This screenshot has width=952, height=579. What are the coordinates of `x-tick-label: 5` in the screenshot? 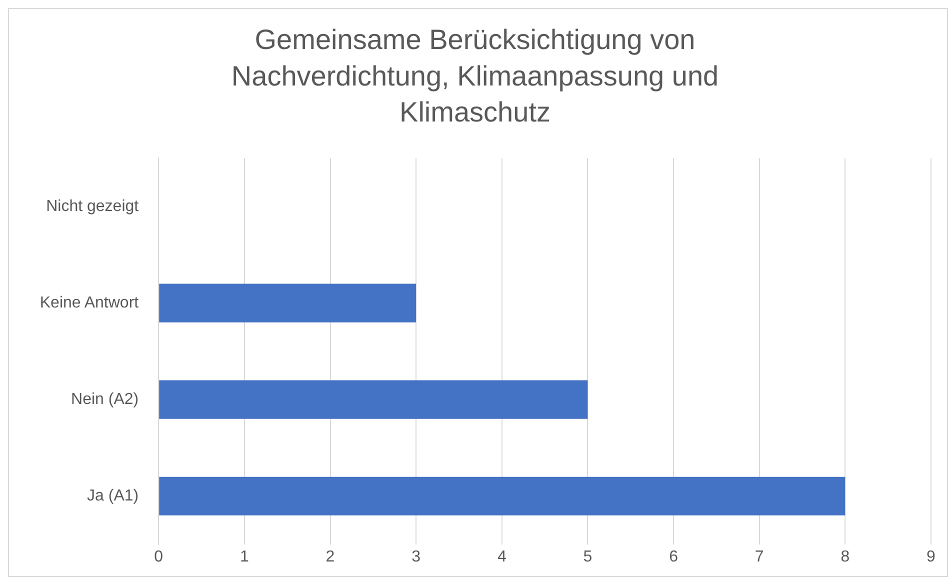 It's located at (587, 557).